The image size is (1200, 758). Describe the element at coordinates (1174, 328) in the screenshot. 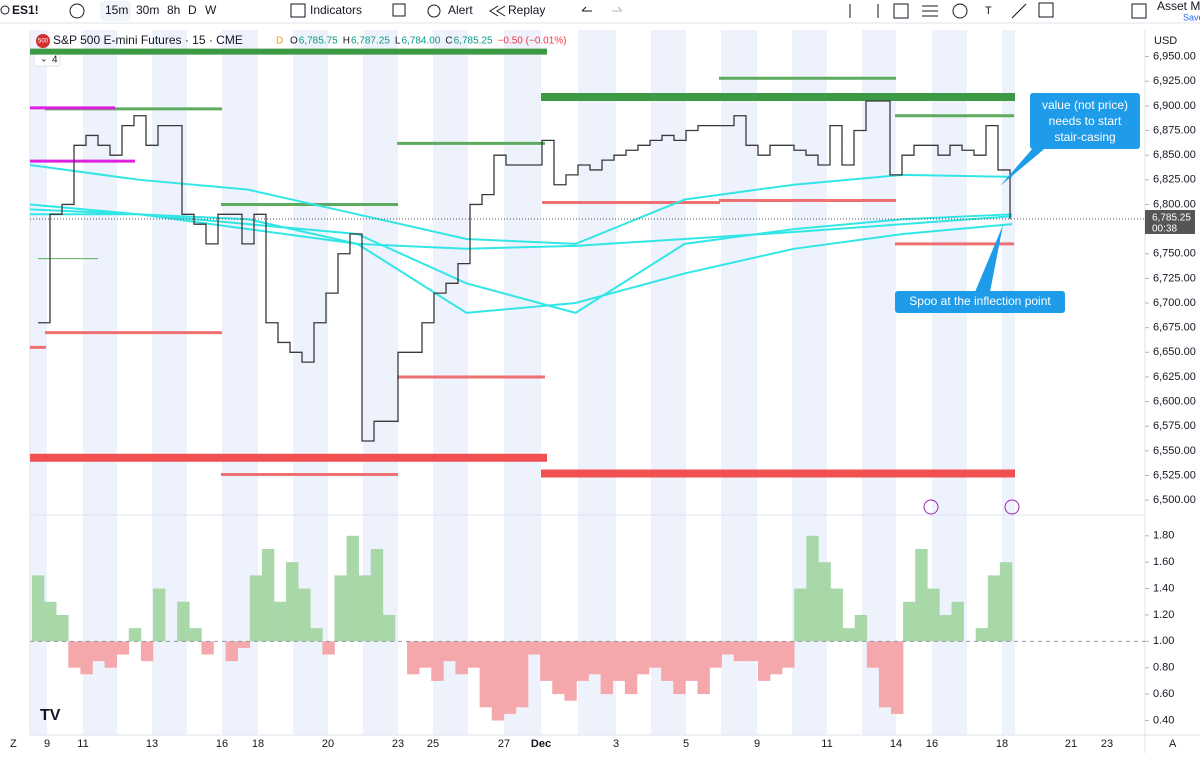

I see `y-tick-label: 6,675.00` at that location.